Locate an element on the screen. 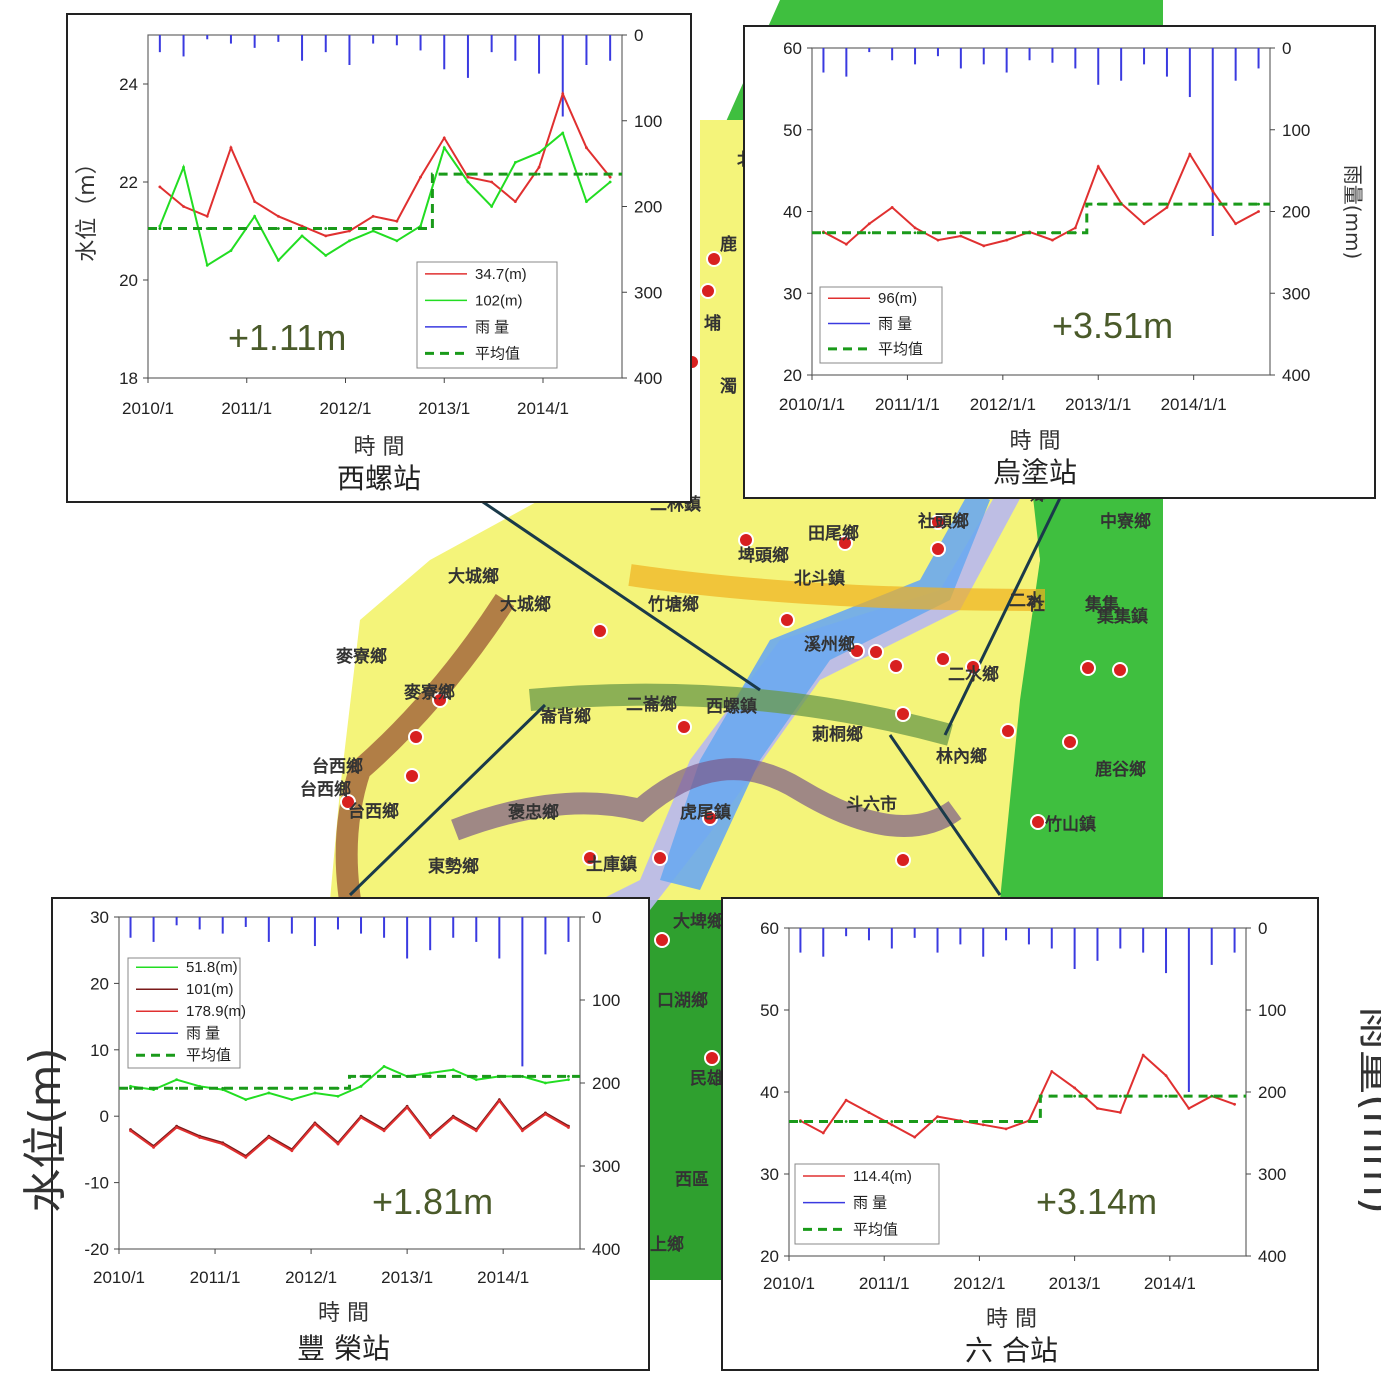  delta-label: +3.14m is located at coordinates (1096, 1201).